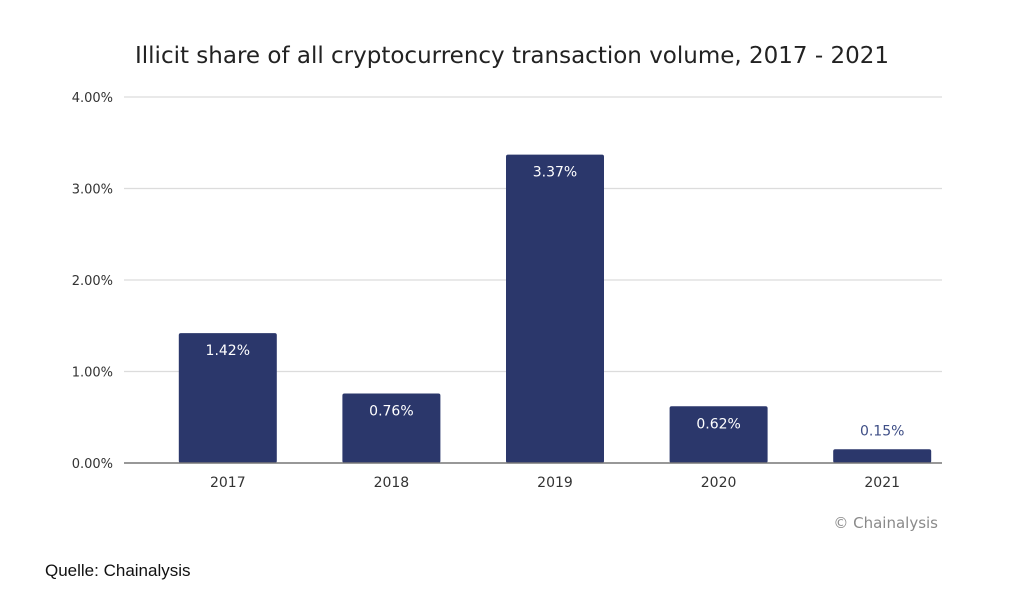 This screenshot has height=604, width=1024. What do you see at coordinates (392, 483) in the screenshot?
I see `x-tick-label: 2018` at bounding box center [392, 483].